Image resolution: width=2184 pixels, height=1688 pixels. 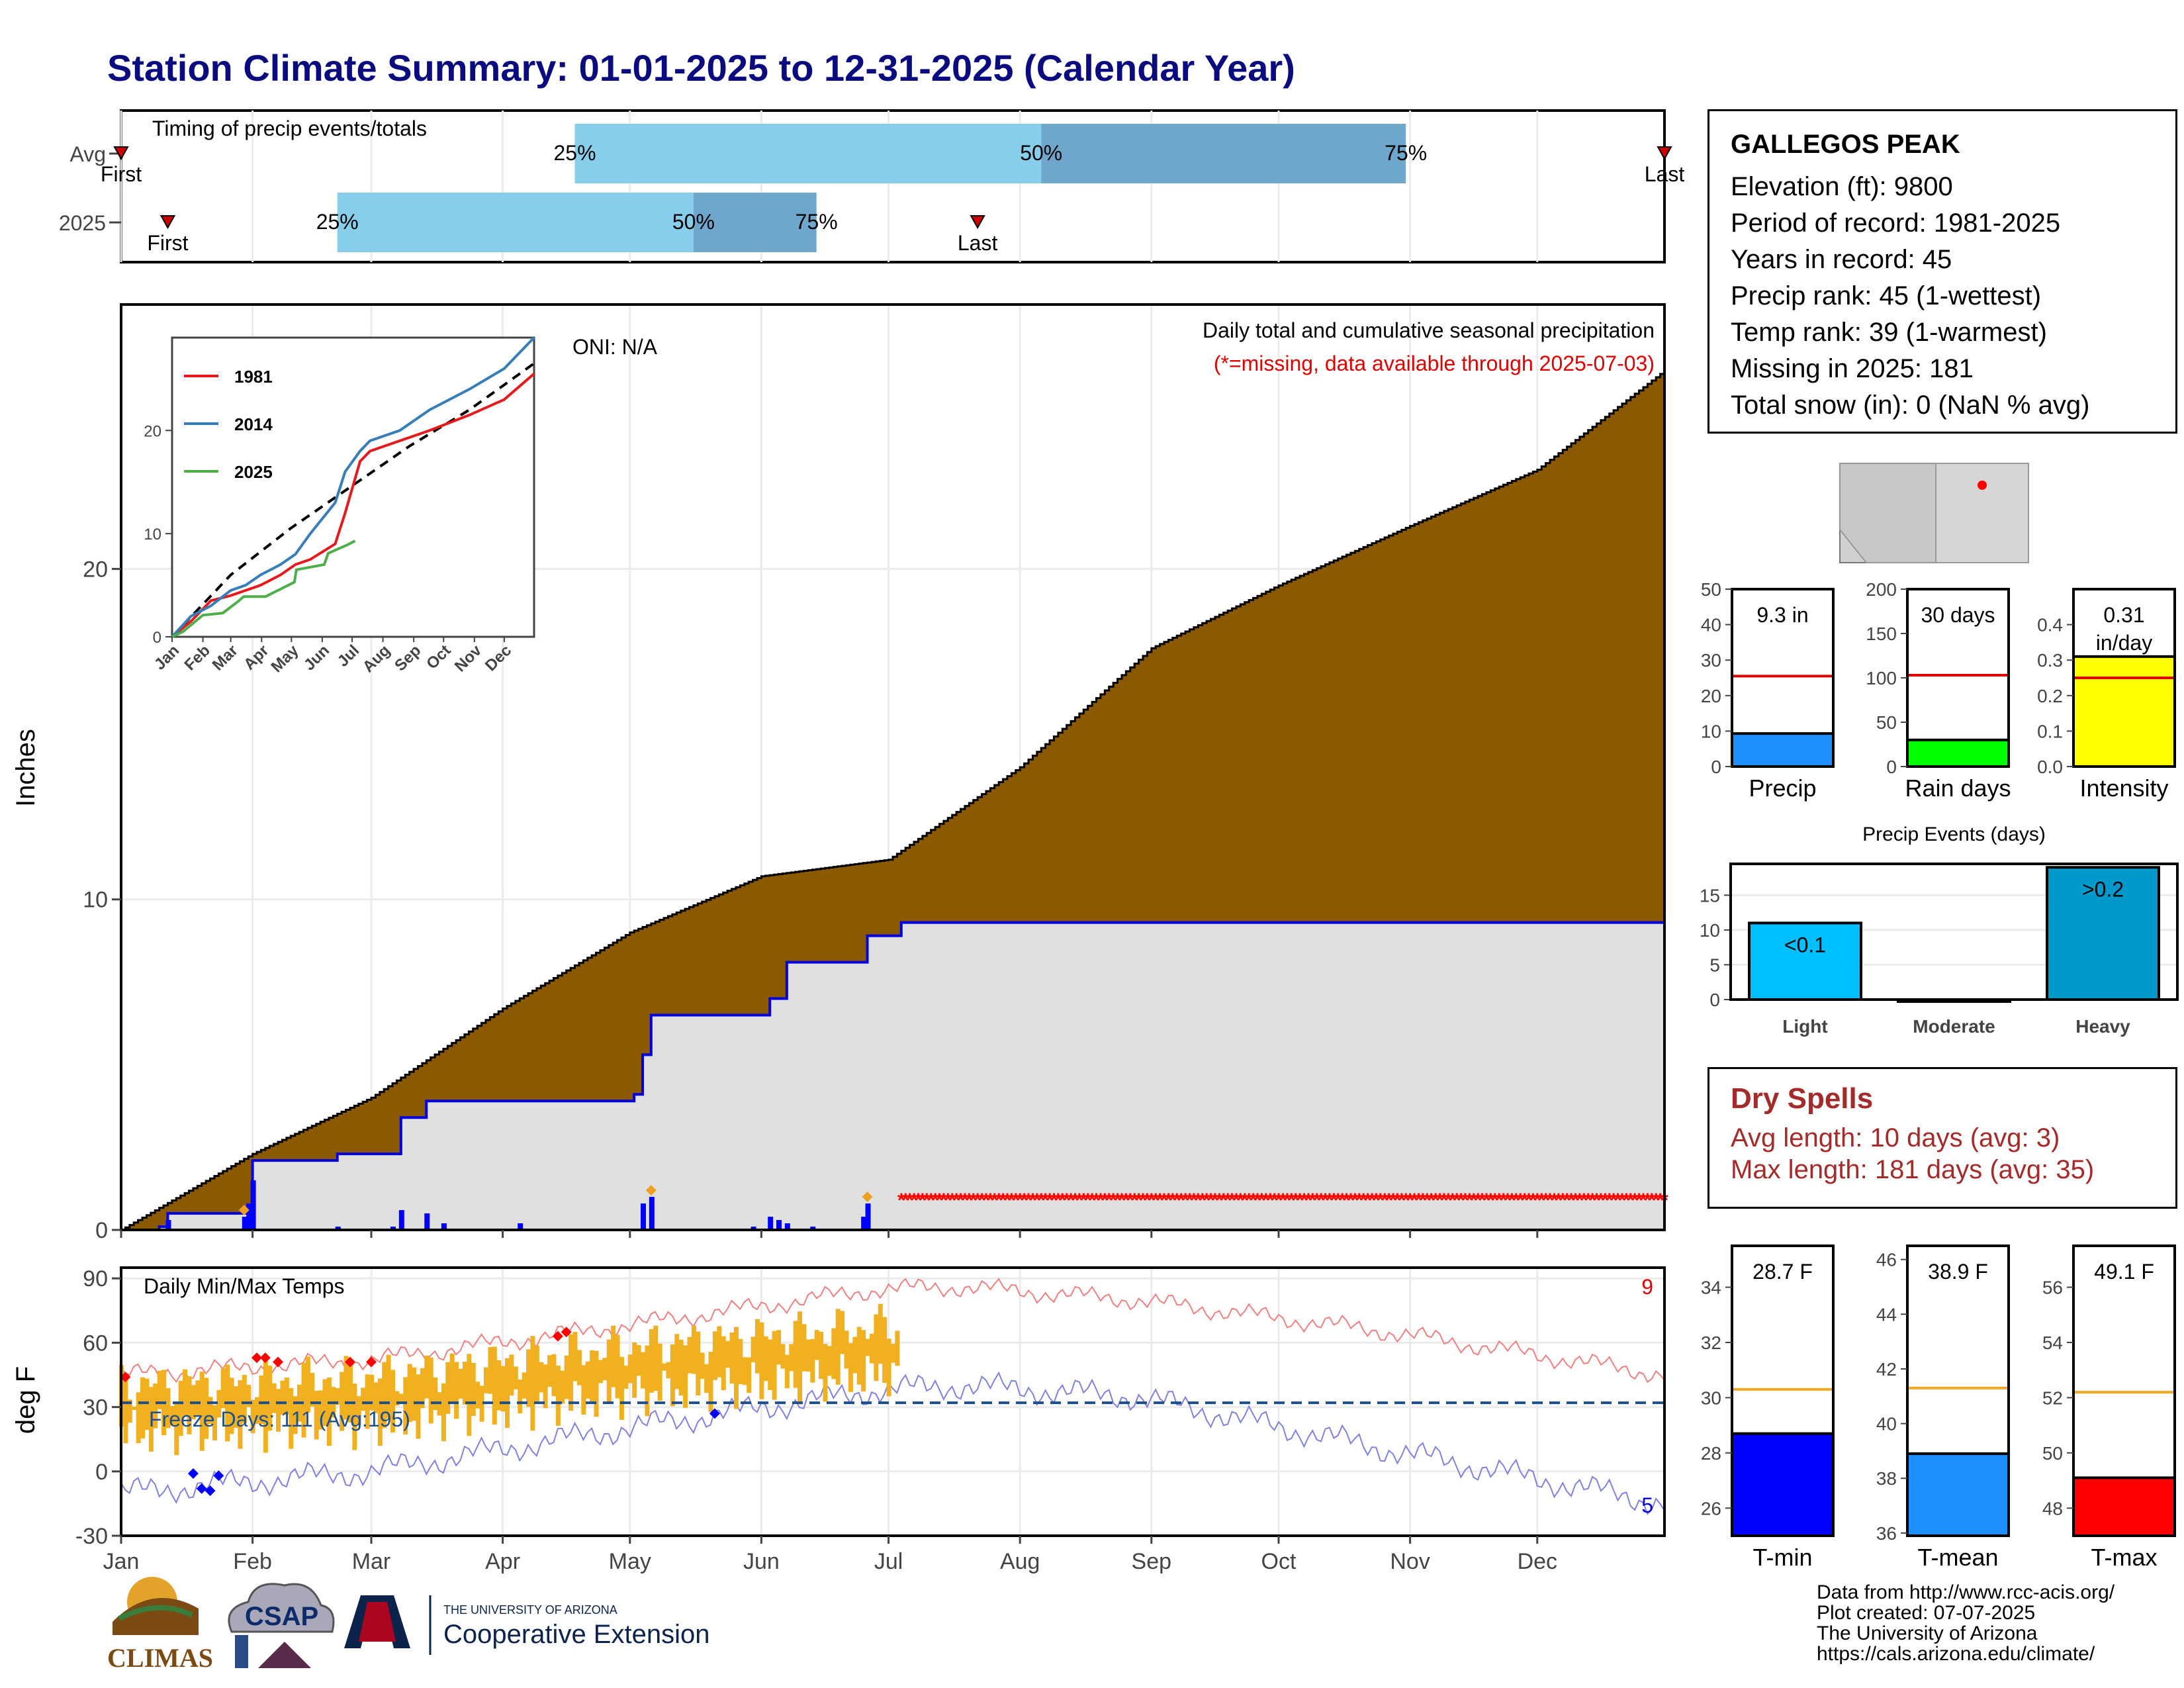 I want to click on stat-ytick-label: 10, so click(x=1711, y=731).